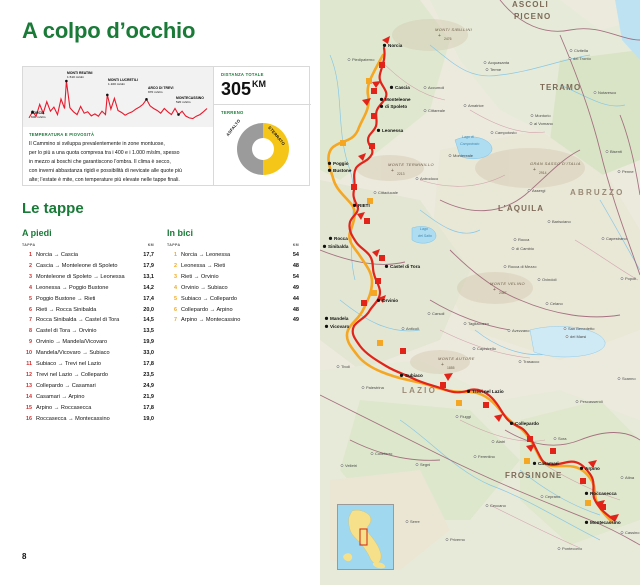 The image size is (640, 585). What do you see at coordinates (419, 390) in the screenshot?
I see `map-region-label: LAZIO` at bounding box center [419, 390].